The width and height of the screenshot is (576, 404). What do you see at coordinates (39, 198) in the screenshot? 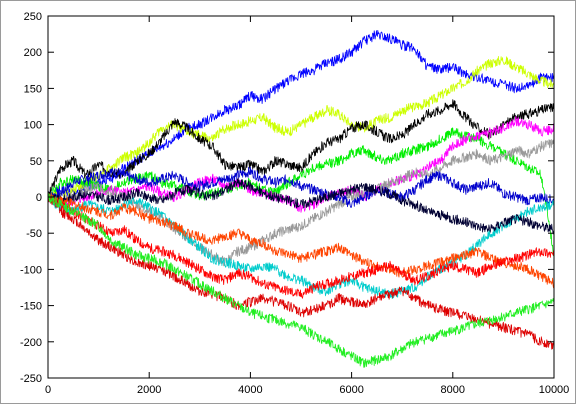
I see `y-tick-label: 0` at bounding box center [39, 198].